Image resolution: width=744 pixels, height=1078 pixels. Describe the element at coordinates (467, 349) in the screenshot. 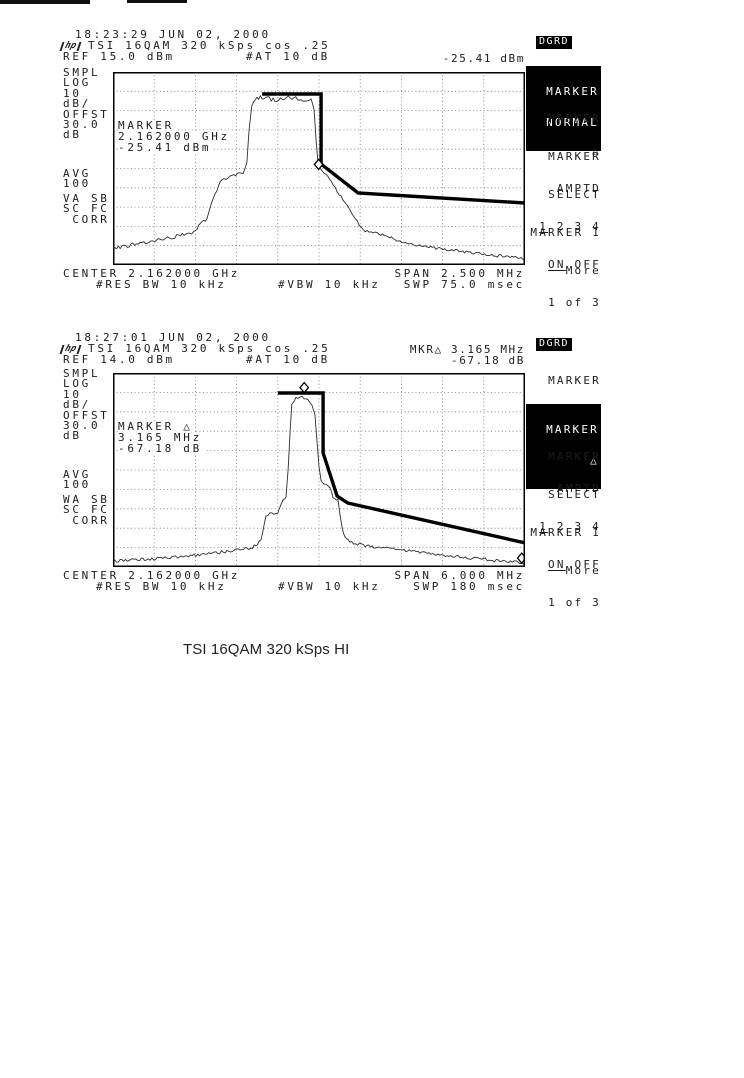

I see `marker-delta-readout: MKR△ 3.165 MHz` at that location.